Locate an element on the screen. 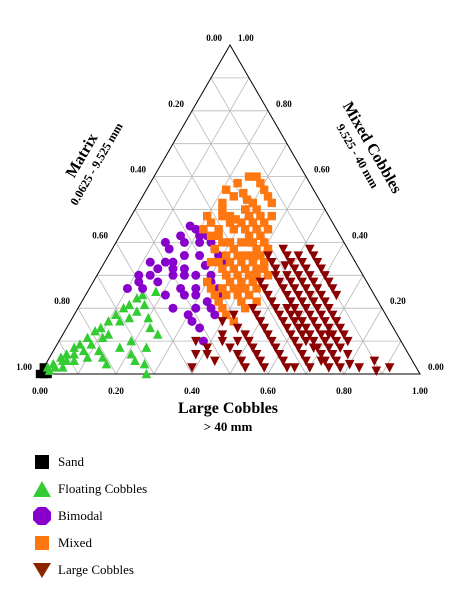  legend-label-sand: Sand is located at coordinates (71, 461).